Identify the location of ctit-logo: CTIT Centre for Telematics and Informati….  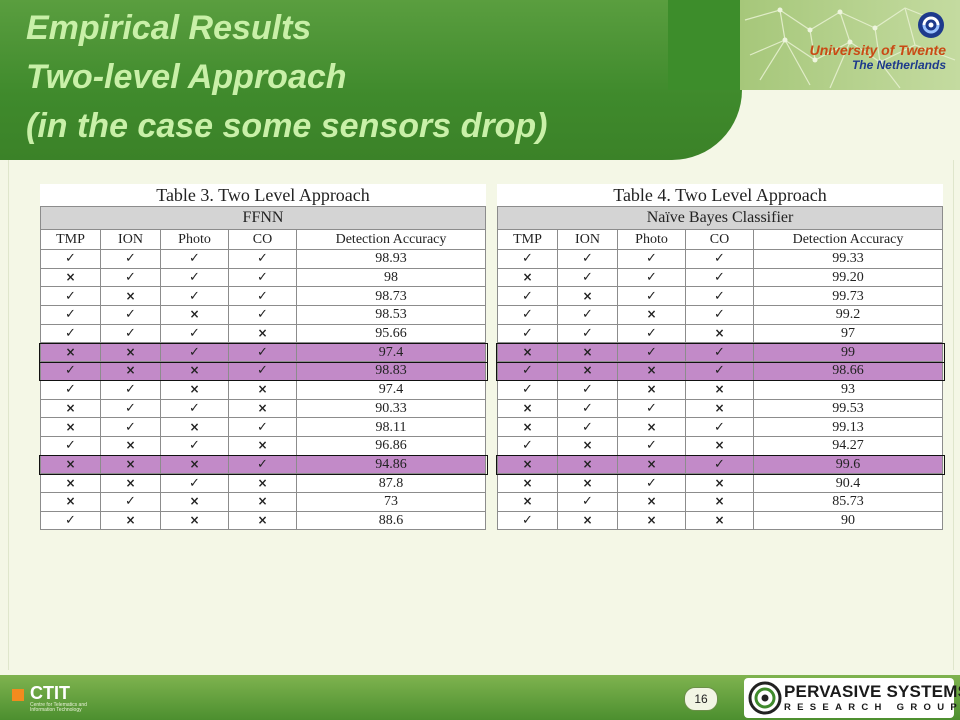
(49, 697).